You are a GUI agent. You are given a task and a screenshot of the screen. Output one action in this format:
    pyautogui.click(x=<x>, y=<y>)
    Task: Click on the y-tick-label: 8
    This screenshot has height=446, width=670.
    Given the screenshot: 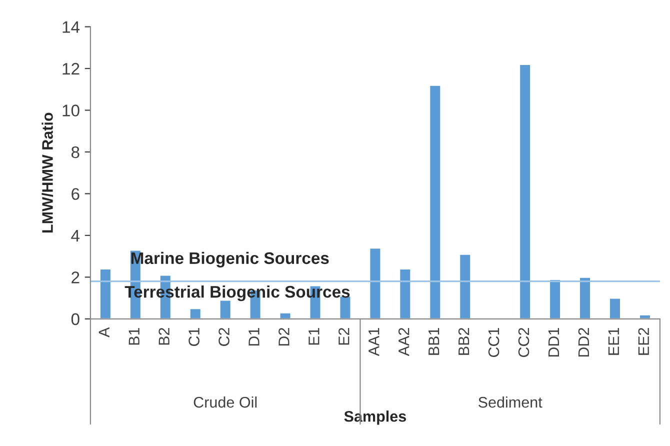 What is the action you would take?
    pyautogui.click(x=75, y=152)
    